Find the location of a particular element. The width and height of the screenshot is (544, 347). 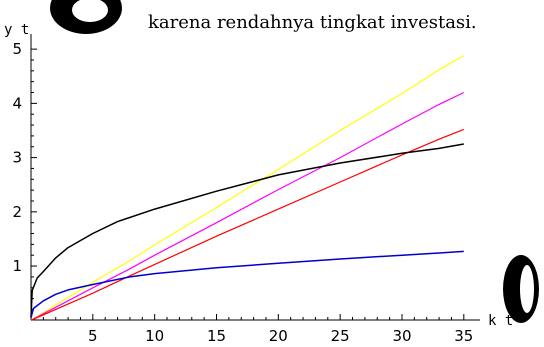

y-tick-label: 2 is located at coordinates (17, 212).